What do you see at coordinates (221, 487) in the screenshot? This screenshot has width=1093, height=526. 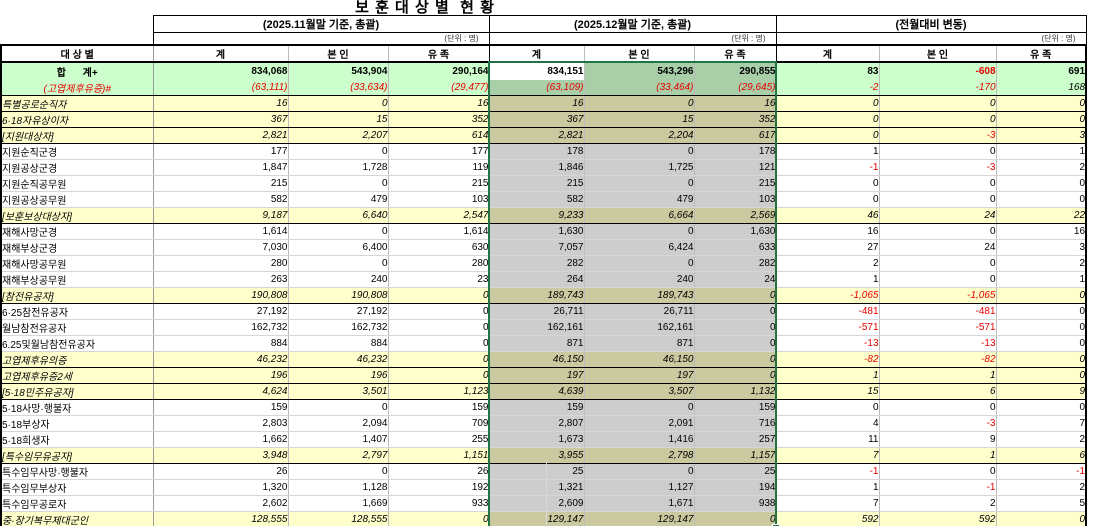 I see `data-cell: 1,320` at bounding box center [221, 487].